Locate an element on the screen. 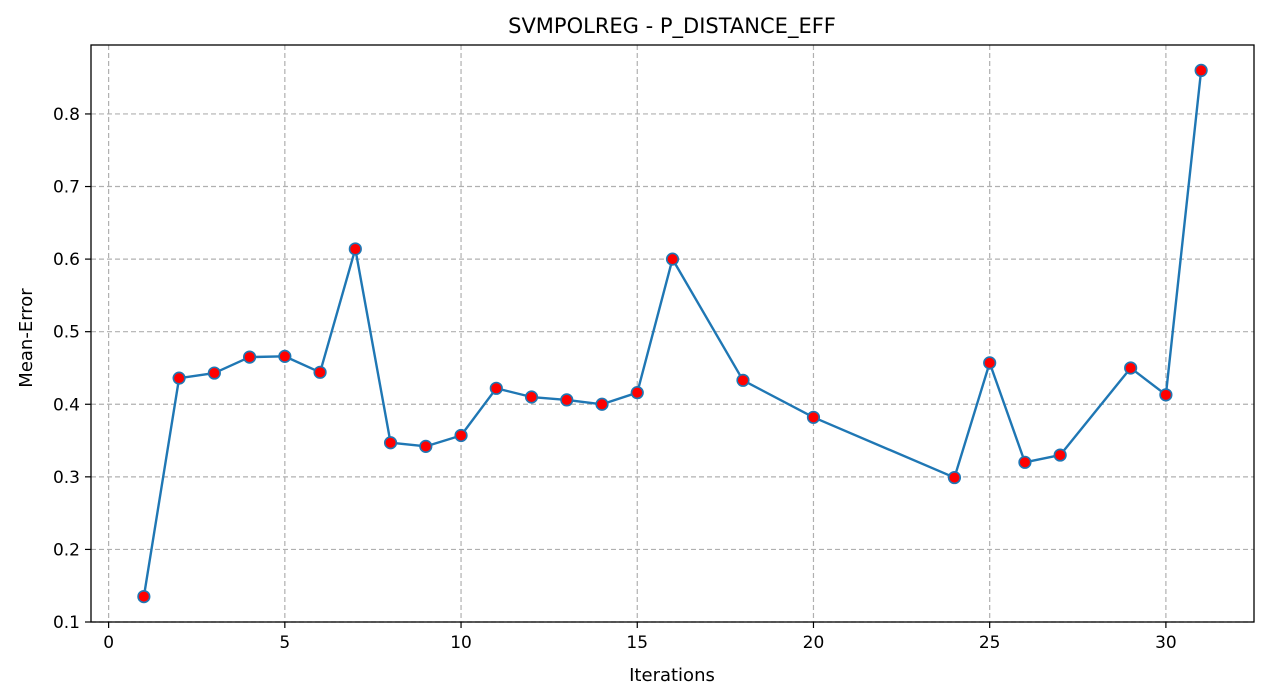 The width and height of the screenshot is (1268, 700). y-tick-label: 0.2 is located at coordinates (66, 550).